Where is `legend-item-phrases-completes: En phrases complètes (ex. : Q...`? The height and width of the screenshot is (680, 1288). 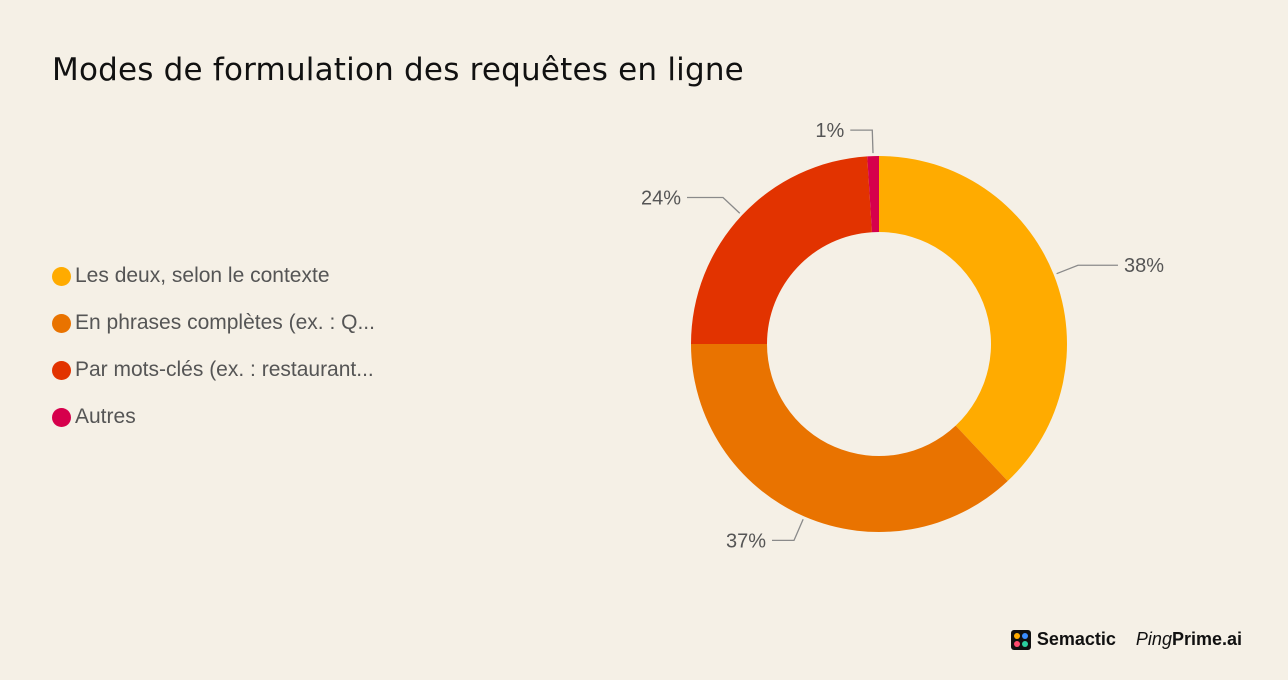 legend-item-phrases-completes: En phrases complètes (ex. : Q... is located at coordinates (242, 323).